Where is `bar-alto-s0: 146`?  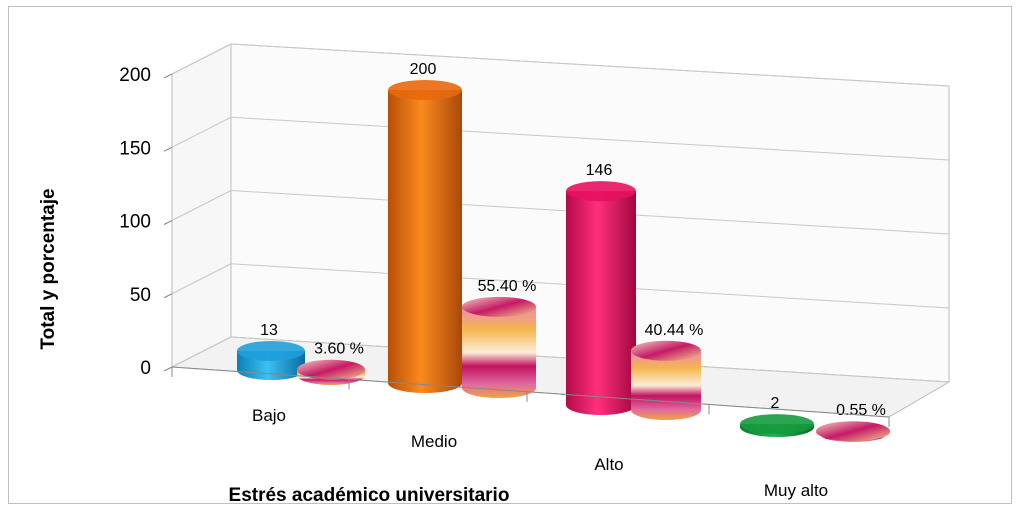
bar-alto-s0: 146 is located at coordinates (601, 288).